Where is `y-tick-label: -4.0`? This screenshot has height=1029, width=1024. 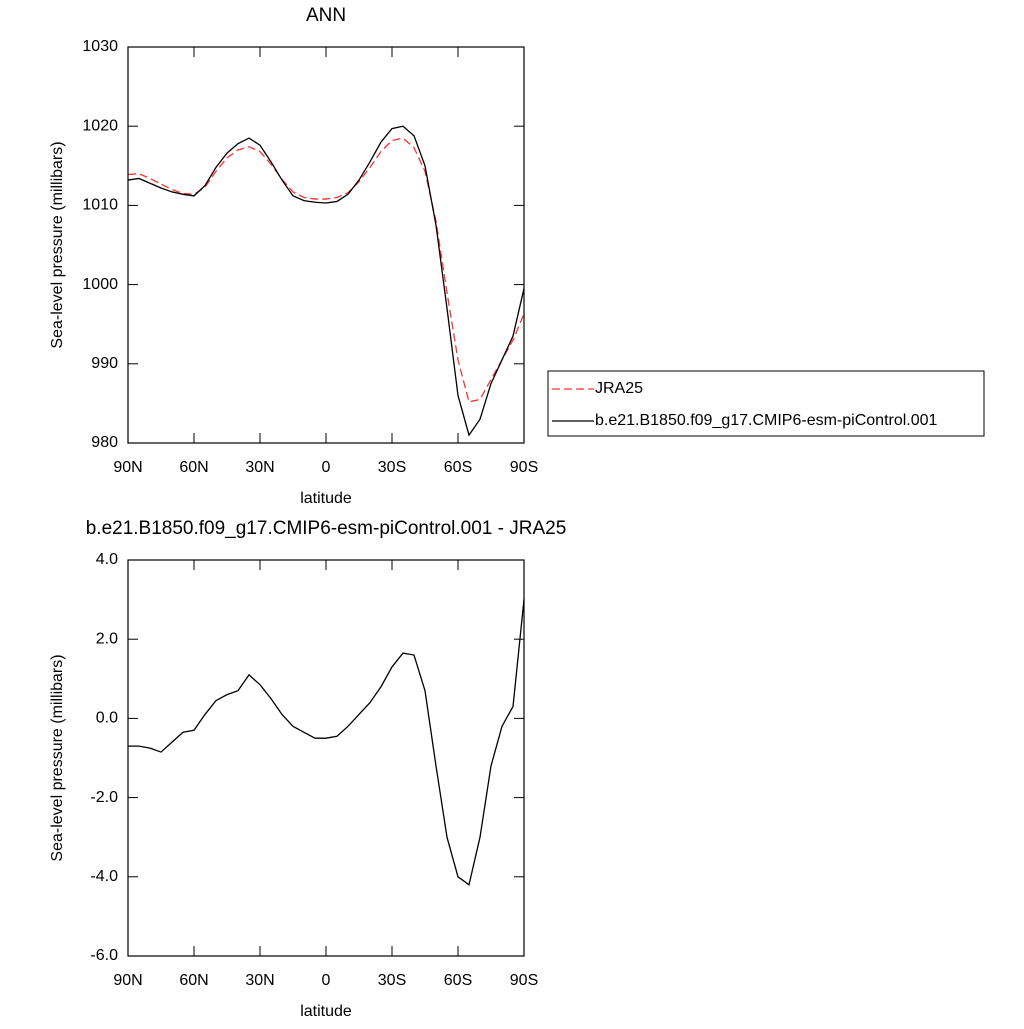 y-tick-label: -4.0 is located at coordinates (104, 876).